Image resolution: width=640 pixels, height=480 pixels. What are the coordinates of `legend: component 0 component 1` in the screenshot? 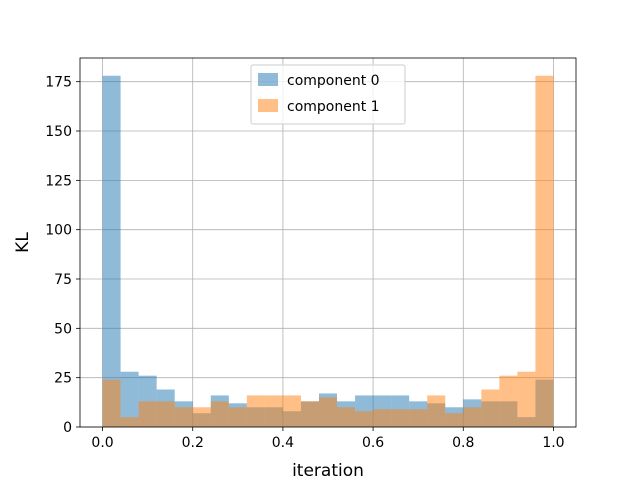 It's located at (328, 94).